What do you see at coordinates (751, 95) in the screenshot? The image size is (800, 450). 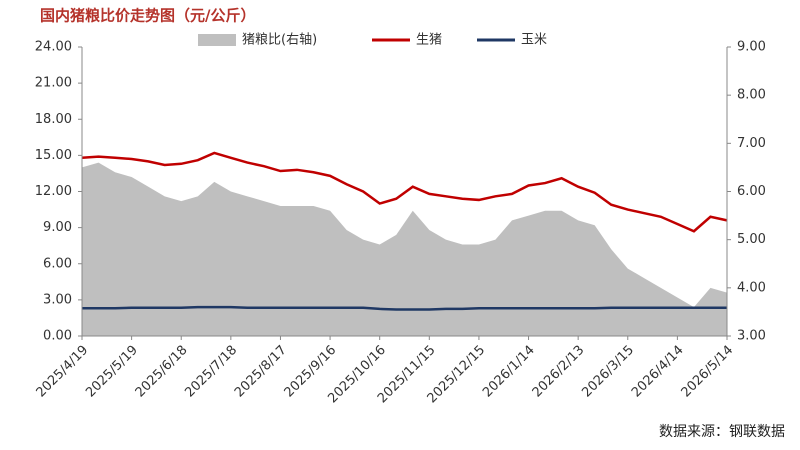 I see `y2-tick-label: 8.00` at bounding box center [751, 95].